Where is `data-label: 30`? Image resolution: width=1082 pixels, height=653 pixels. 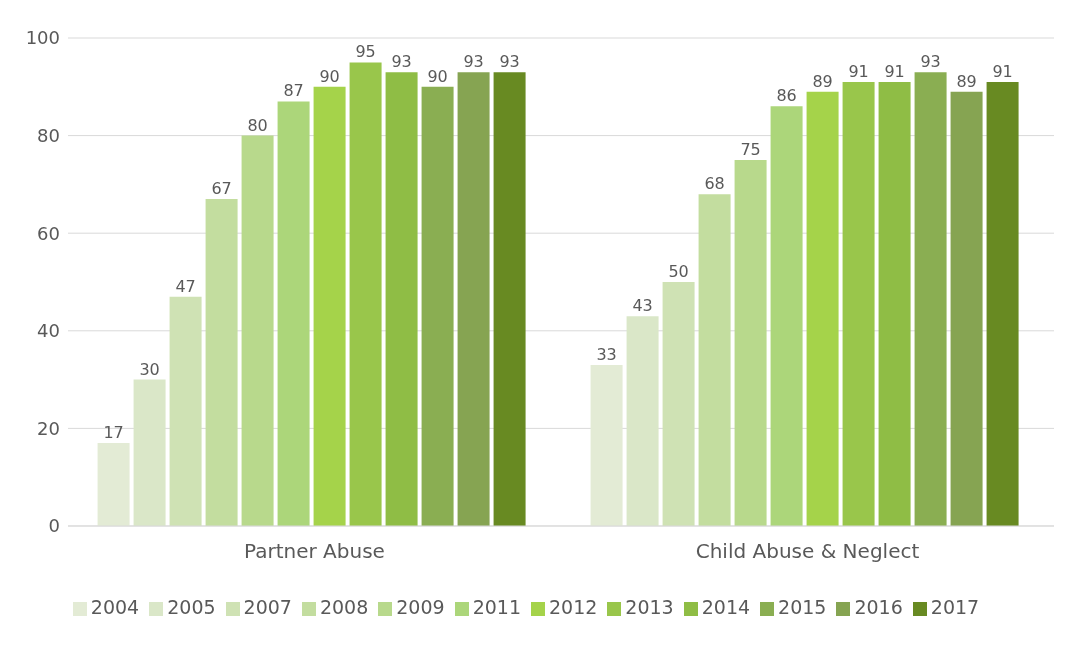 data-label: 30 is located at coordinates (149, 369).